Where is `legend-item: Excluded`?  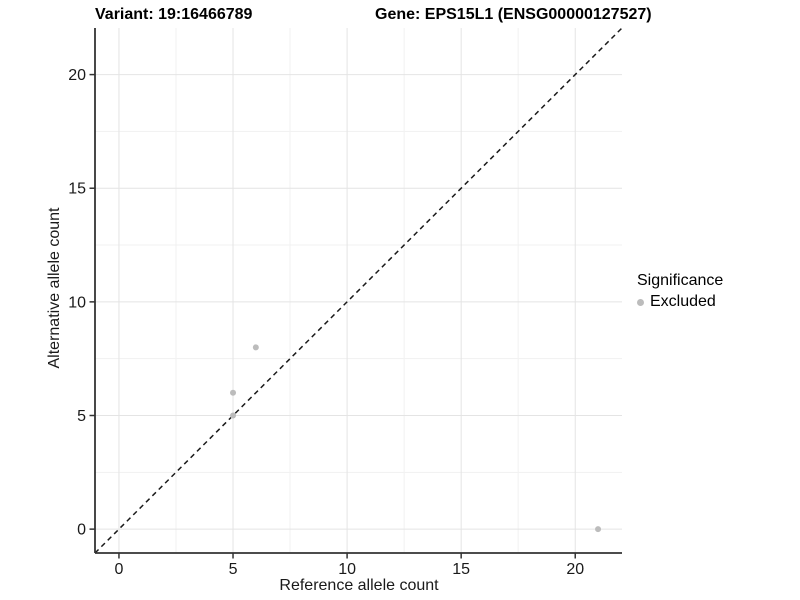
legend-item: Excluded is located at coordinates (680, 302).